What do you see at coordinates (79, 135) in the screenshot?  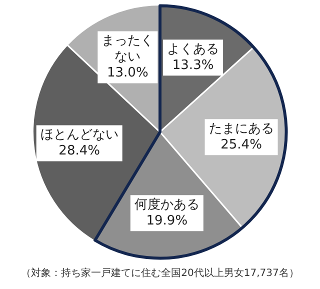 I see `slice-label: ほとんどない` at bounding box center [79, 135].